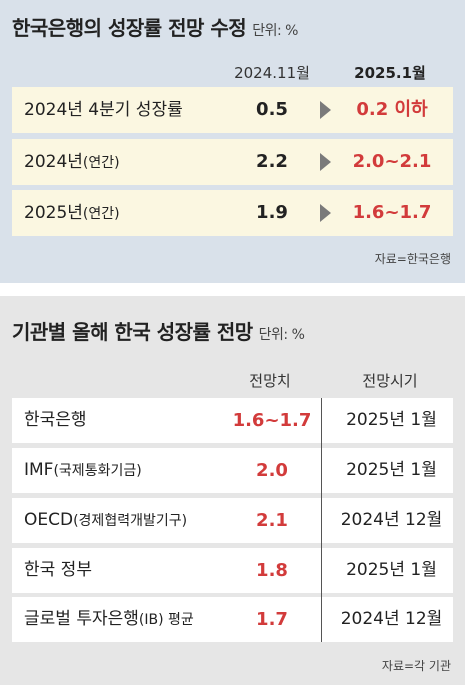 The width and height of the screenshot is (465, 685). What do you see at coordinates (412, 259) in the screenshot?
I see `source-note: 자료=한국은행` at bounding box center [412, 259].